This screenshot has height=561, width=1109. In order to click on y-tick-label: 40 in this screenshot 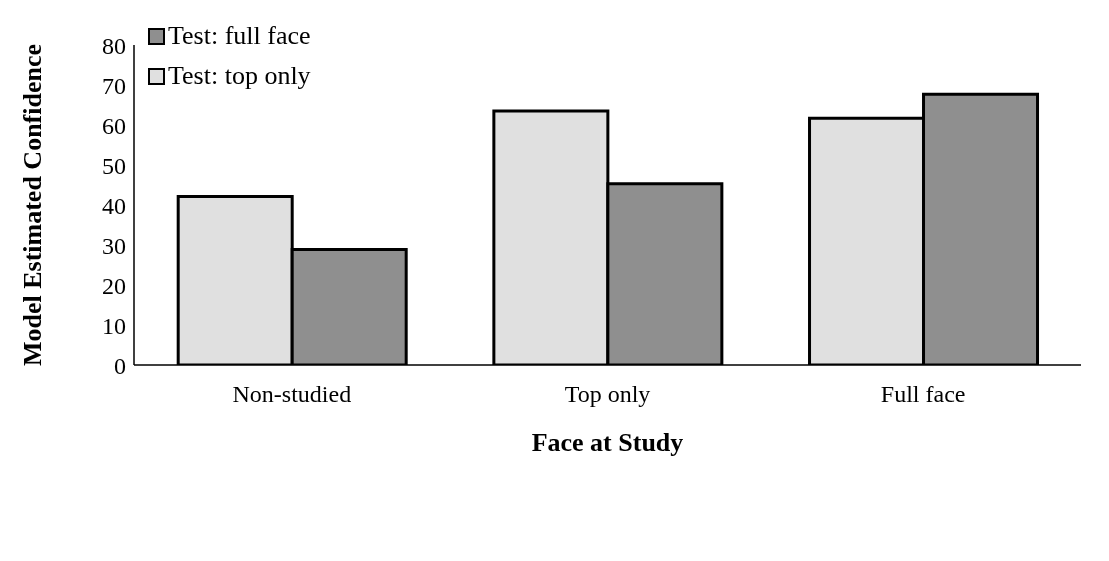, I will do `click(114, 205)`.